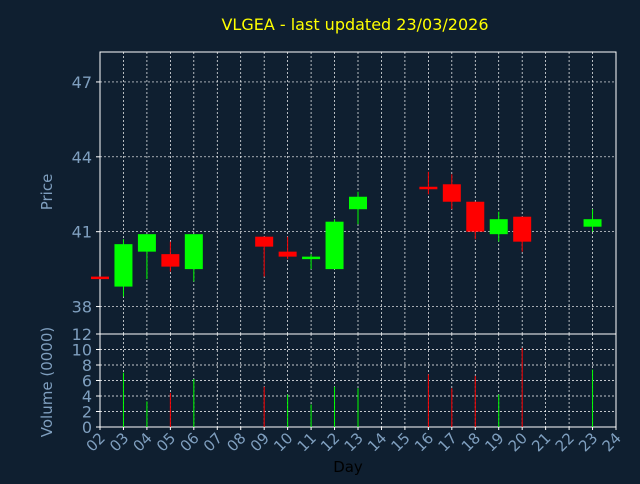  I want to click on volume-tick-label: 6, so click(87, 381).